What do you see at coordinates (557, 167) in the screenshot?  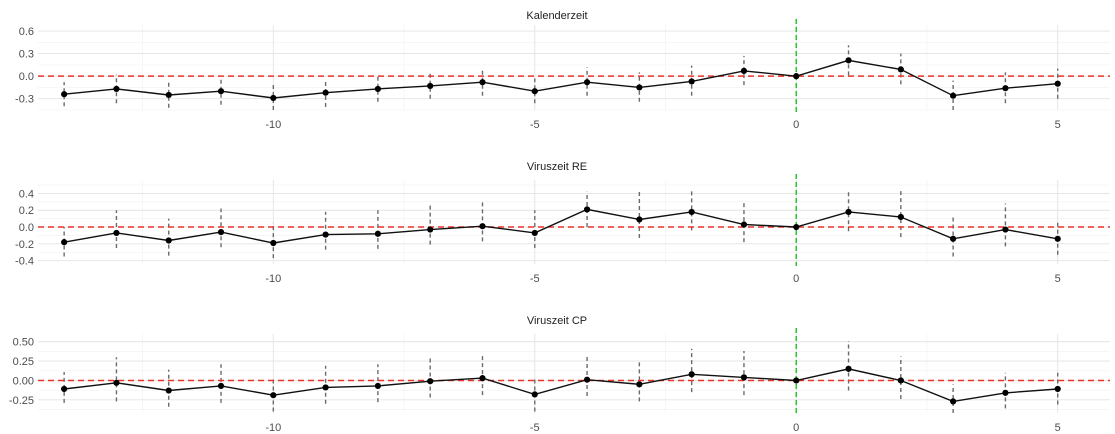 I see `panel-title: Viruszeit RE` at bounding box center [557, 167].